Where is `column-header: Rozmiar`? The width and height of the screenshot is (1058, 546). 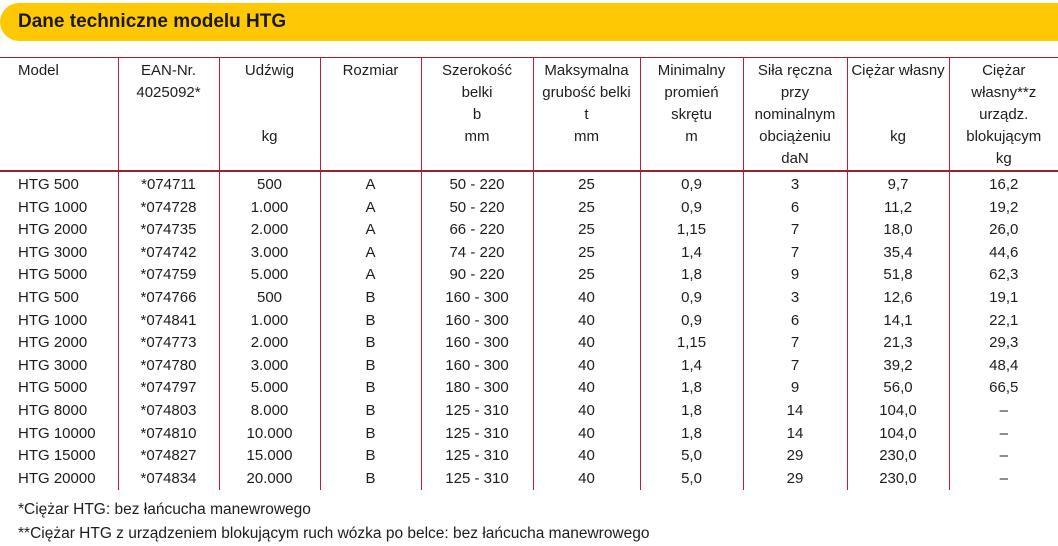
column-header: Rozmiar is located at coordinates (370, 114).